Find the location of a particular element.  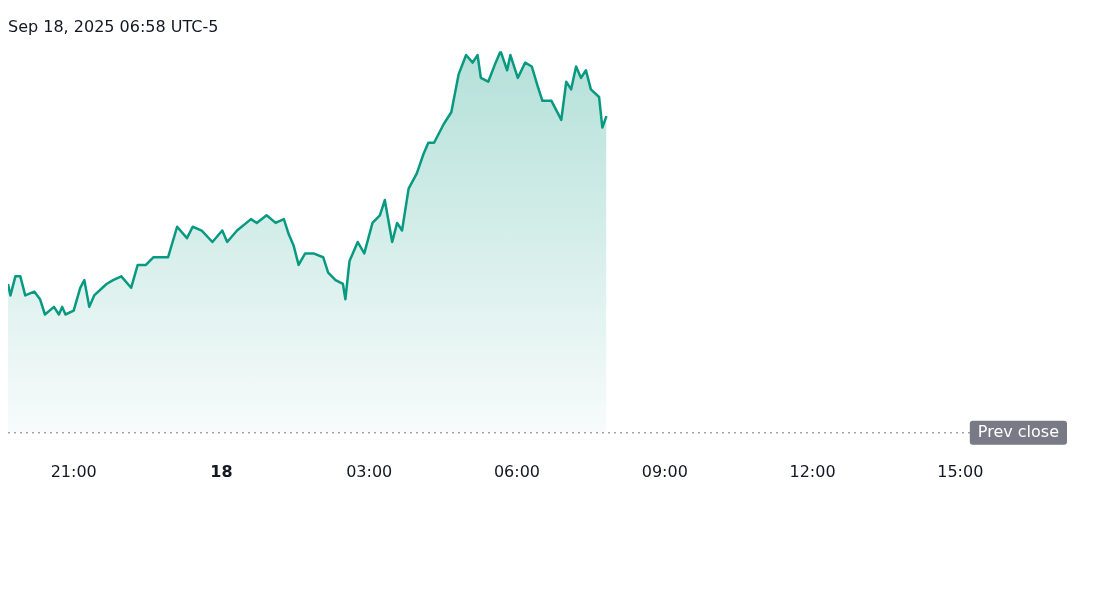

chart-title: Sep 18, 2025 06:58 UTC-5 is located at coordinates (113, 26).